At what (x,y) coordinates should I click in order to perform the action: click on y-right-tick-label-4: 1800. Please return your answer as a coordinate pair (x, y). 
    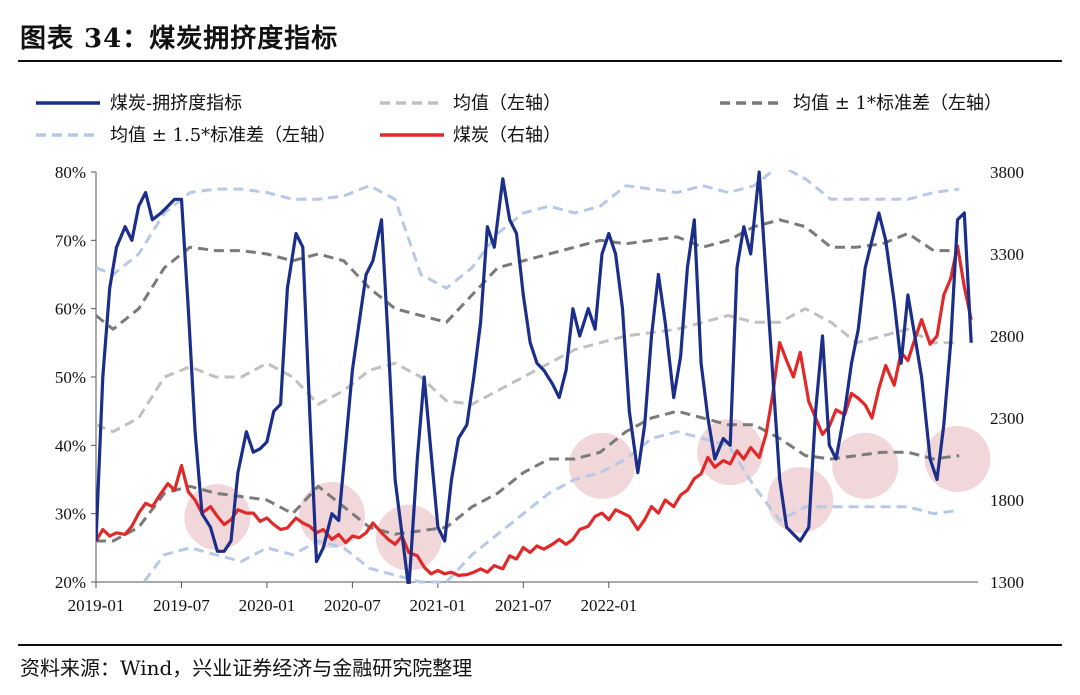
    Looking at the image, I should click on (1007, 500).